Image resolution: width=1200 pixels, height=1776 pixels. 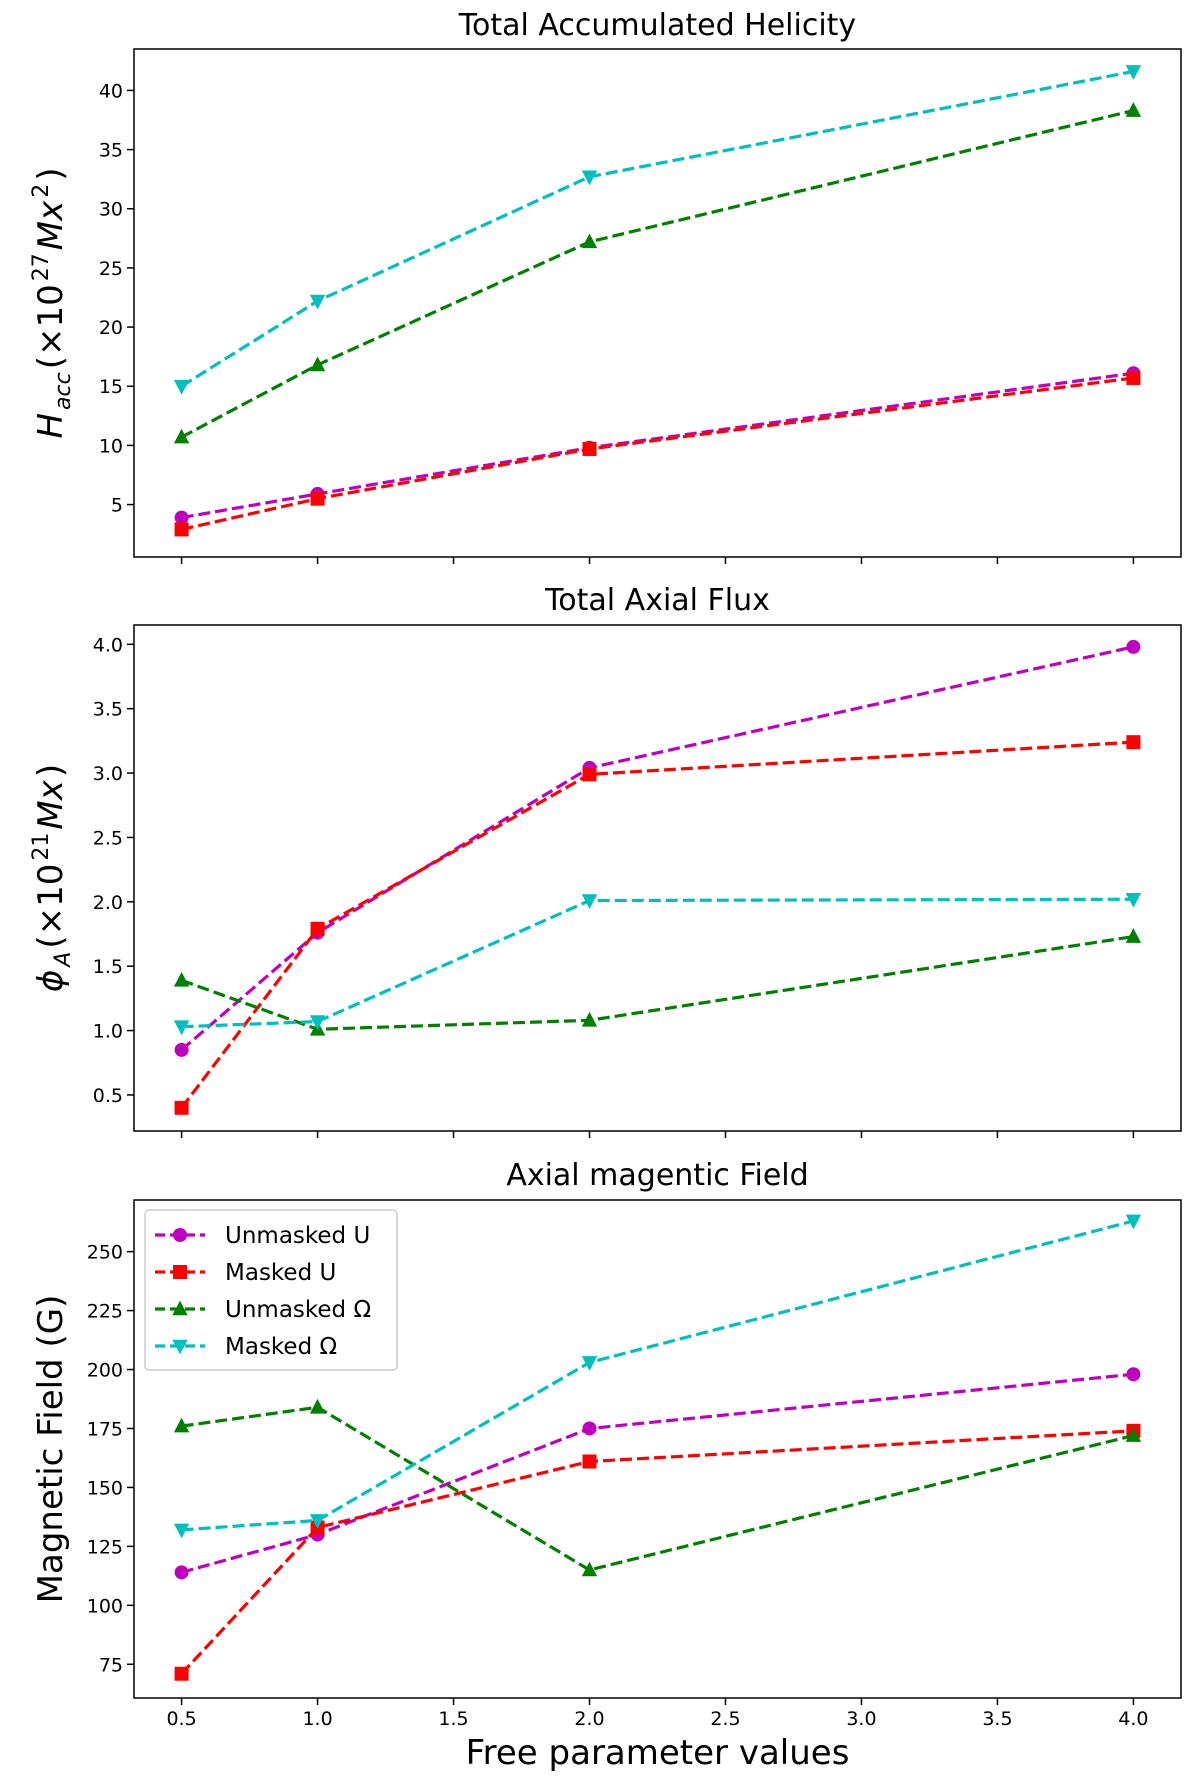 What do you see at coordinates (51, 770) in the screenshot?
I see `y-axis-label-part: )` at bounding box center [51, 770].